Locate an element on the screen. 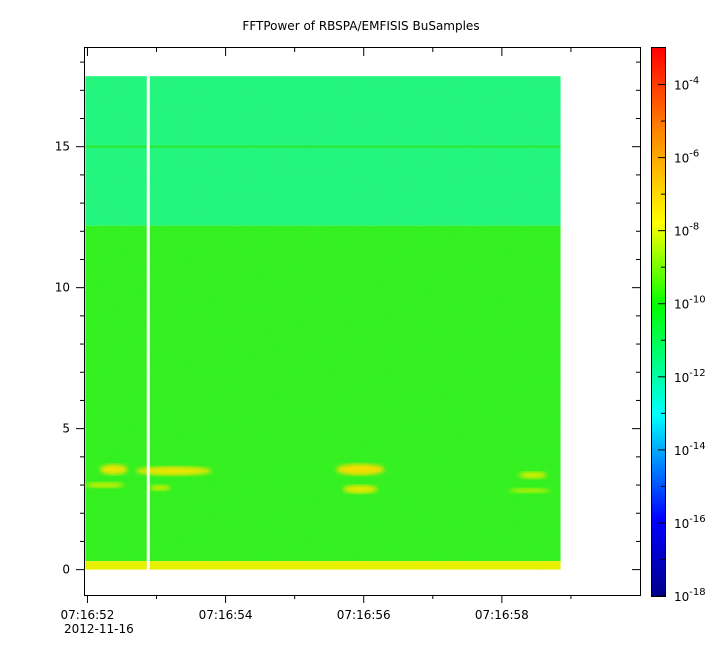 The width and height of the screenshot is (724, 656). data-gap is located at coordinates (148, 323).